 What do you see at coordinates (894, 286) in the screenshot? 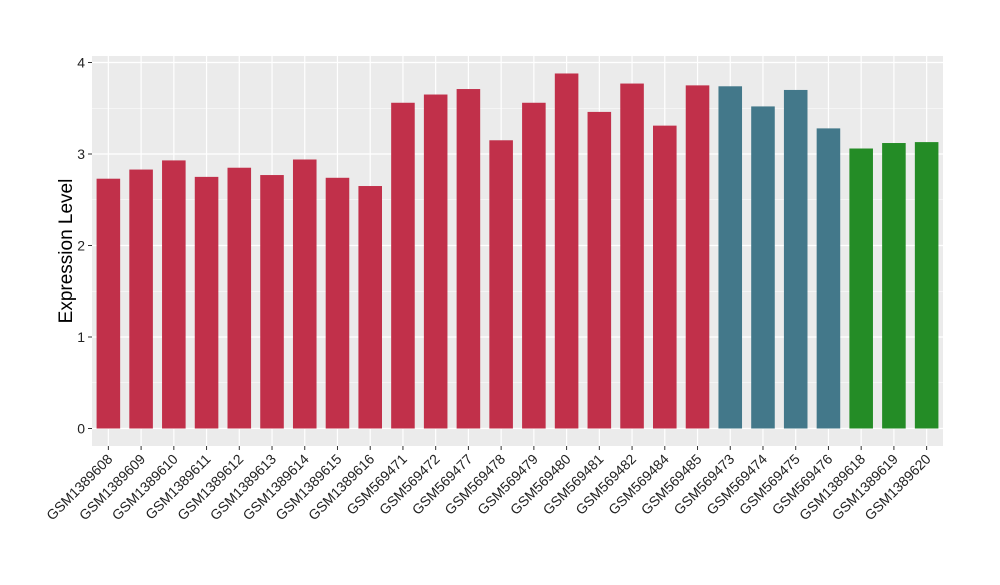
I see `bar-gsm1389619` at bounding box center [894, 286].